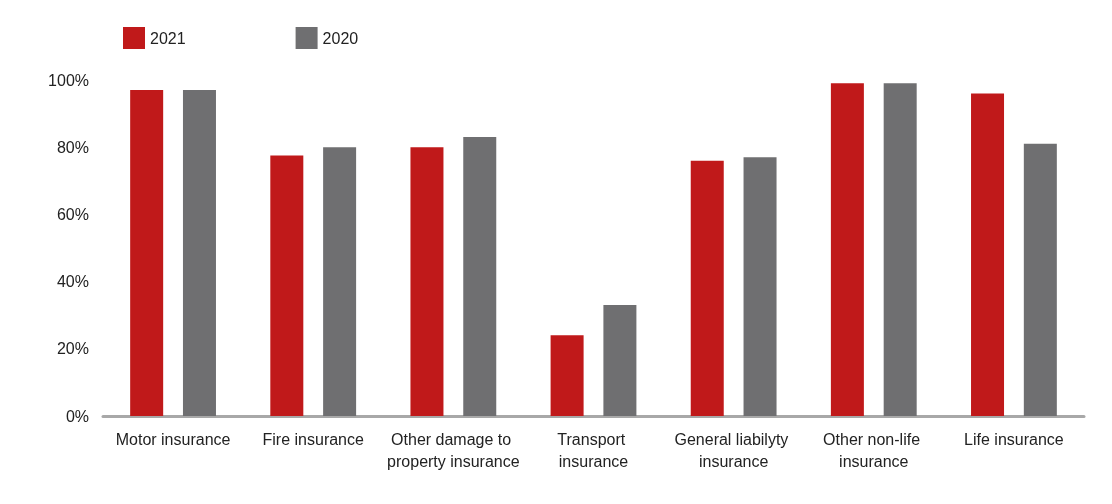 This screenshot has height=504, width=1112. Describe the element at coordinates (168, 38) in the screenshot. I see `legend-label: 2021` at that location.